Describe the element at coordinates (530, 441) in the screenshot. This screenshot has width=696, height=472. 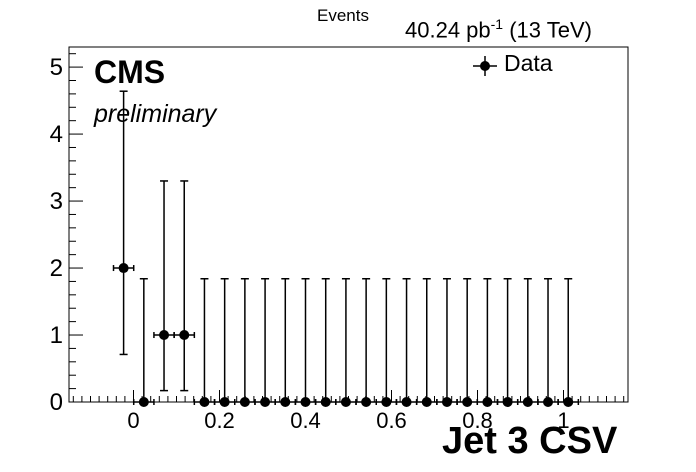
I see `x-axis-label: Jet 3 CSV` at that location.